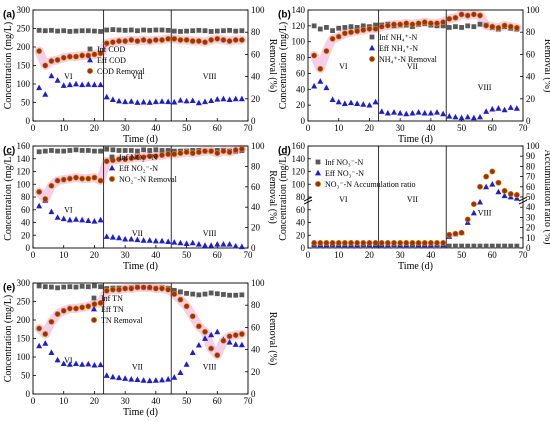 The image size is (550, 422). I want to click on y2-tick-label: 90, so click(531, 156).